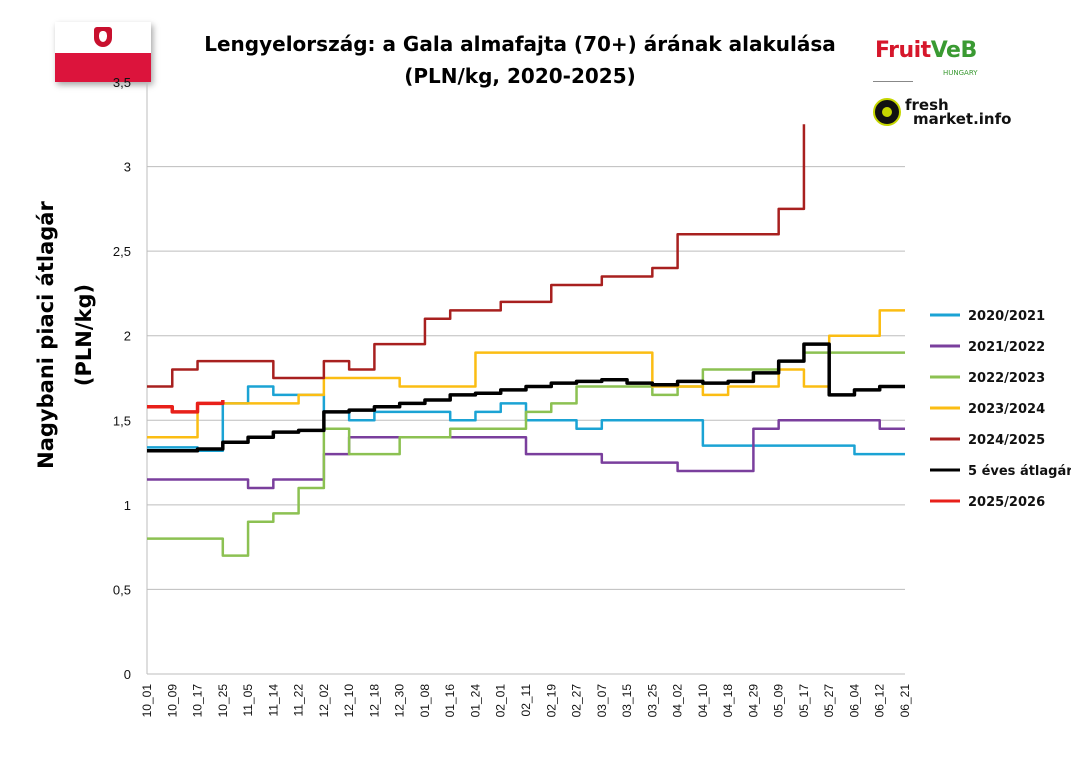 This screenshot has height=771, width=1071. Describe the element at coordinates (602, 701) in the screenshot. I see `x-tick-label: 03_07` at that location.